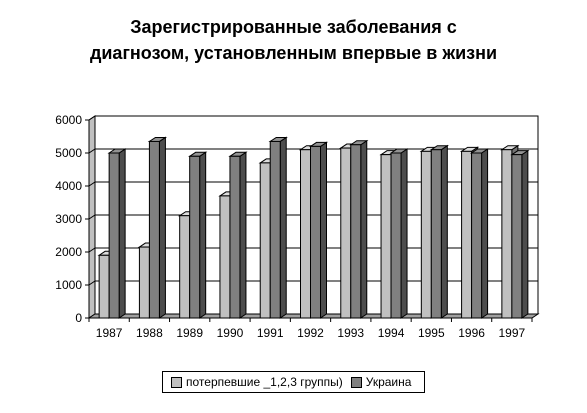 The height and width of the screenshot is (413, 587). I want to click on legend-entry-series-2: Украина, so click(381, 382).